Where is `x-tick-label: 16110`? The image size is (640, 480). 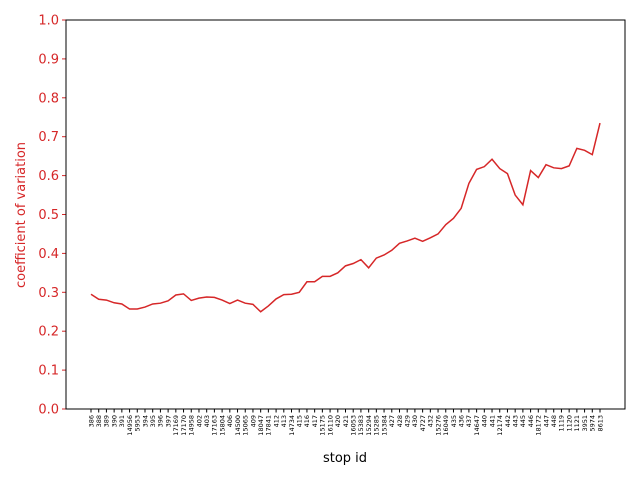
x-tick-label: 16110 is located at coordinates (330, 425).